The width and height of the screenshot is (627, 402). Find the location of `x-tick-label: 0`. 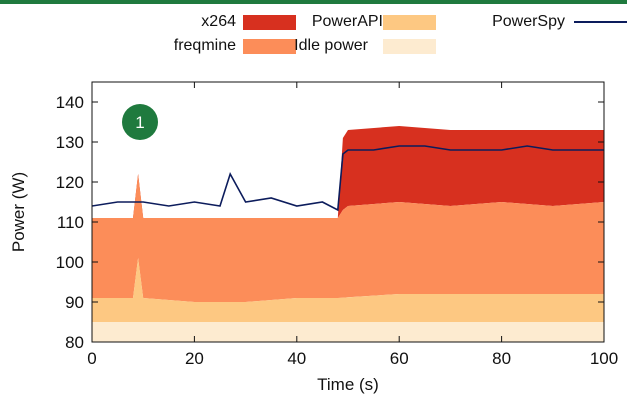

x-tick-label: 0 is located at coordinates (91, 358).